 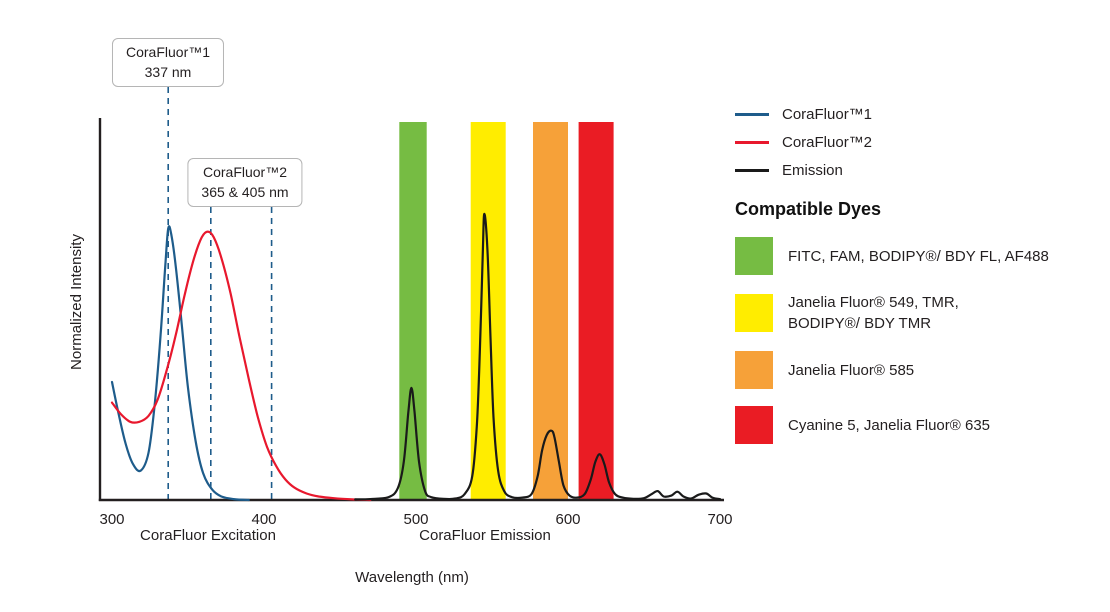 What do you see at coordinates (485, 535) in the screenshot?
I see `emission-axis-label: CoraFluor Emission` at bounding box center [485, 535].